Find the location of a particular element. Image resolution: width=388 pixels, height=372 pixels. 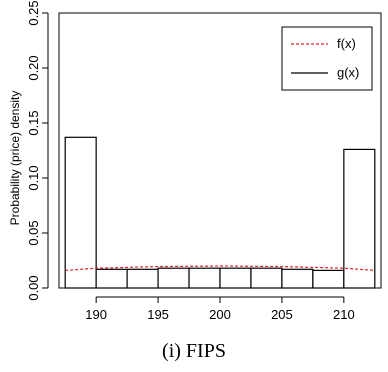

x-tick-label: 210 is located at coordinates (344, 314).